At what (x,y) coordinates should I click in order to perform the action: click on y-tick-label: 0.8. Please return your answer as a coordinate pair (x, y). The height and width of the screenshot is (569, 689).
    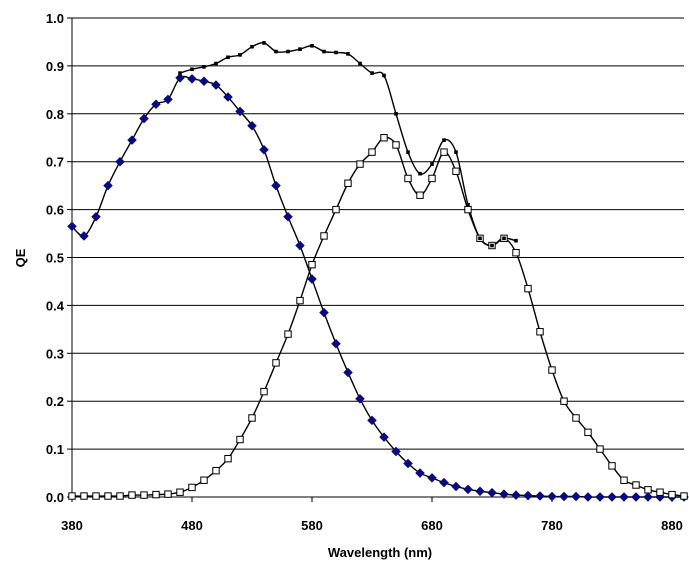
    Looking at the image, I should click on (55, 114).